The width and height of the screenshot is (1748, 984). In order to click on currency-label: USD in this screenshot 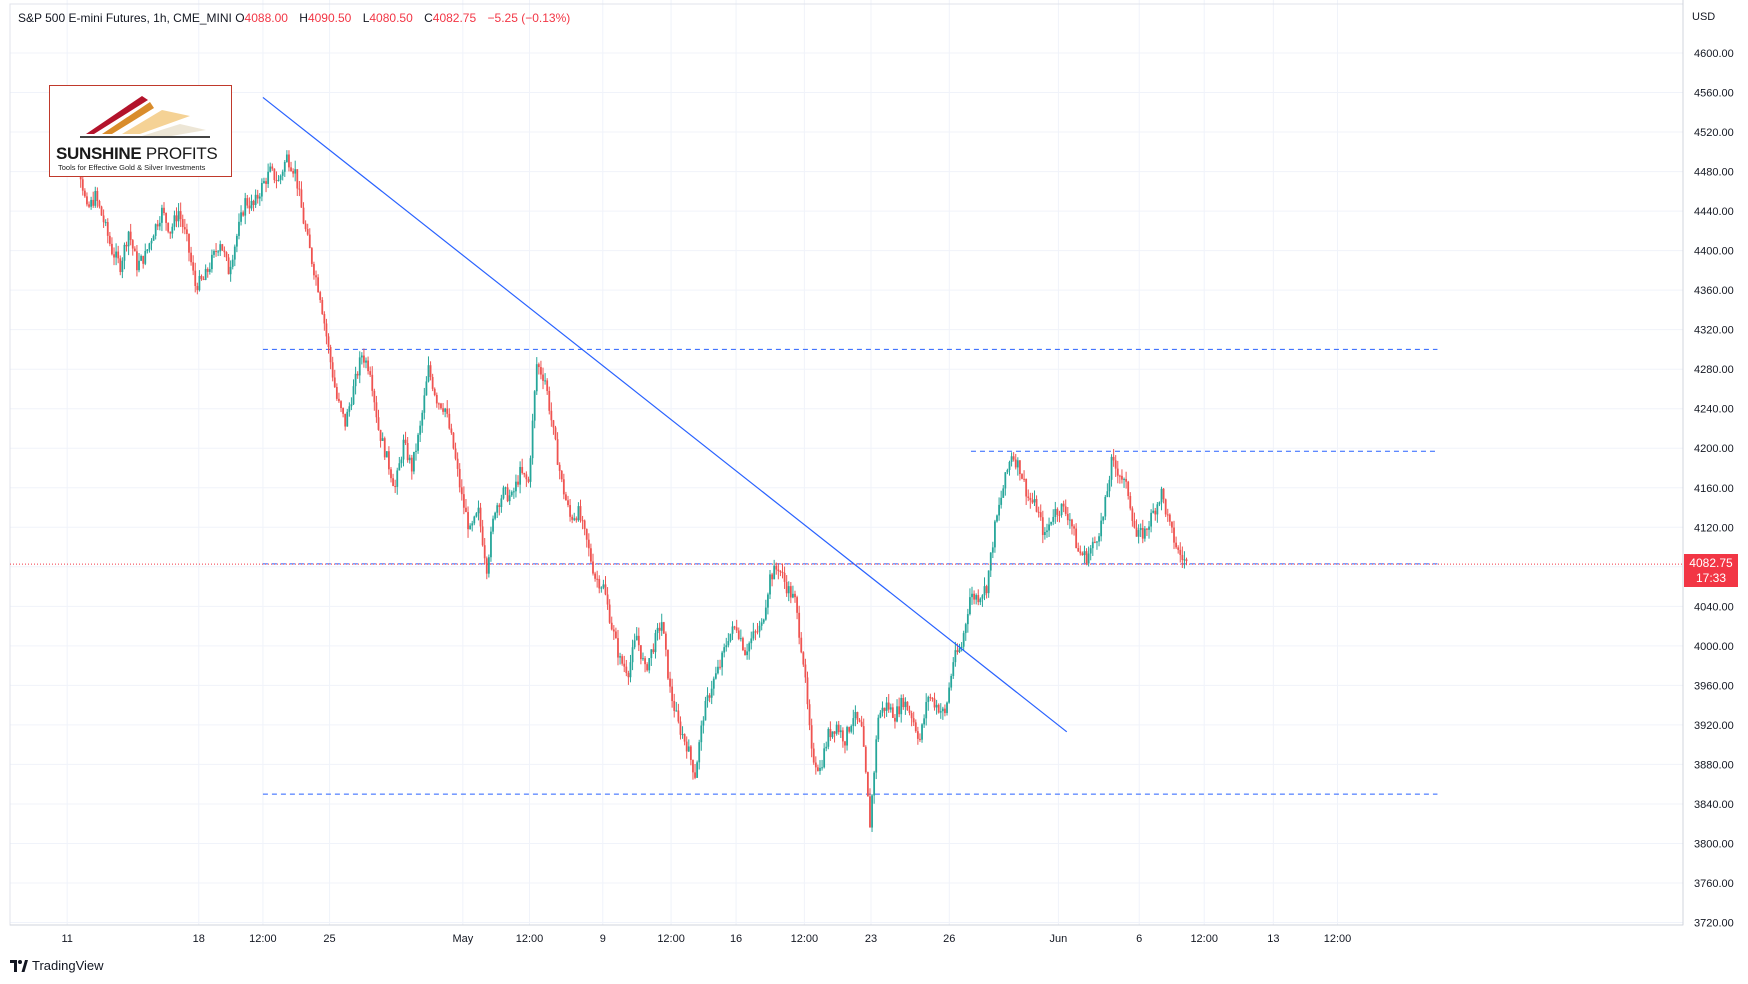, I will do `click(1704, 17)`.